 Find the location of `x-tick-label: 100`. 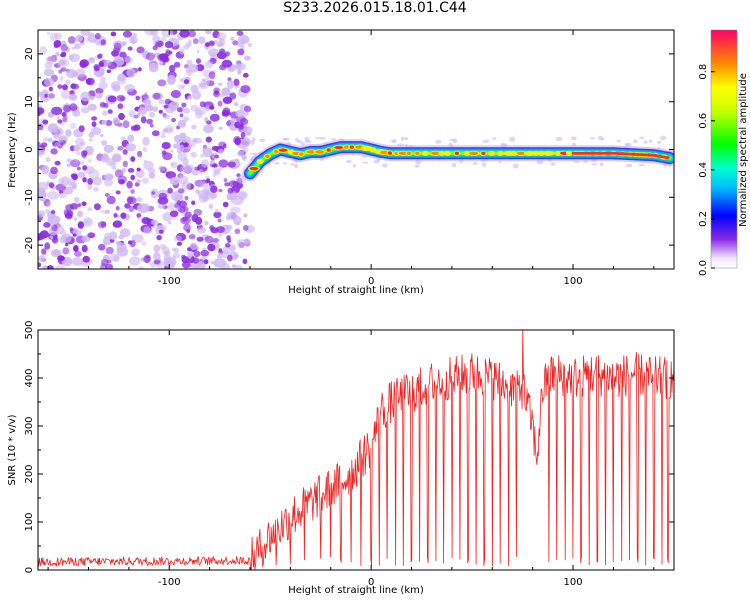

x-tick-label: 100 is located at coordinates (573, 281).